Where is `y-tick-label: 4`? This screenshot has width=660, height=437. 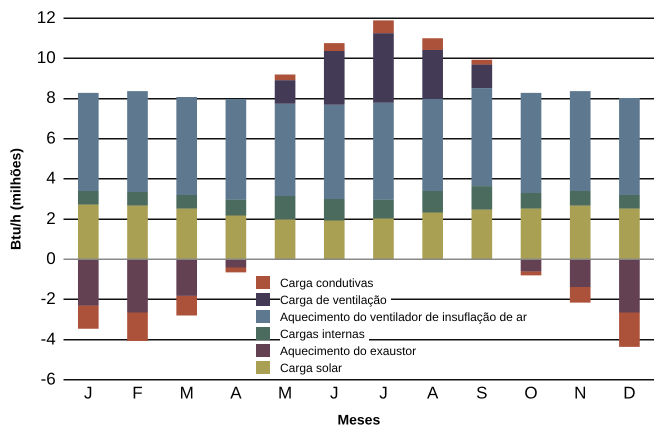 y-tick-label: 4 is located at coordinates (51, 178).